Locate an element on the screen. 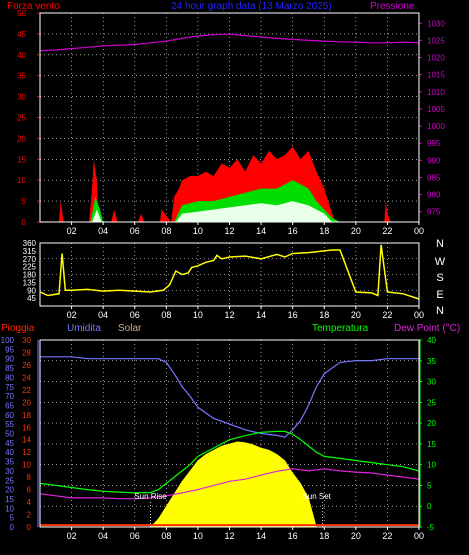 This screenshot has height=555, width=469. humidity-tick-label: 30 is located at coordinates (9, 471).